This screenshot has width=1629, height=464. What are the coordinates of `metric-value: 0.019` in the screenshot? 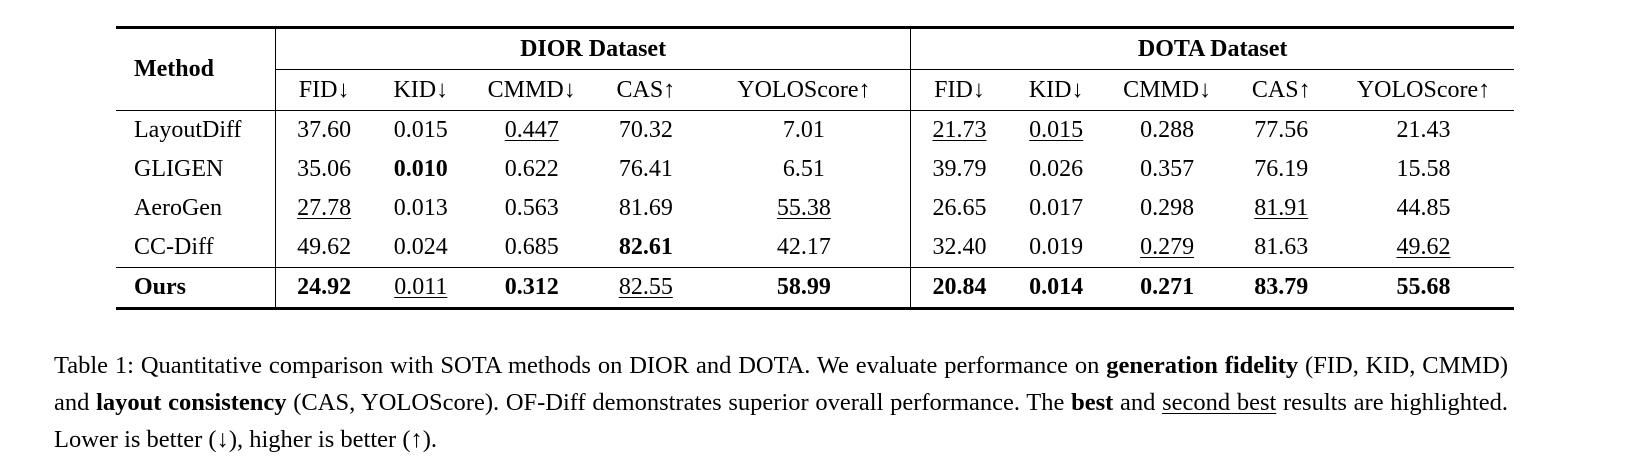 It's located at (1056, 247).